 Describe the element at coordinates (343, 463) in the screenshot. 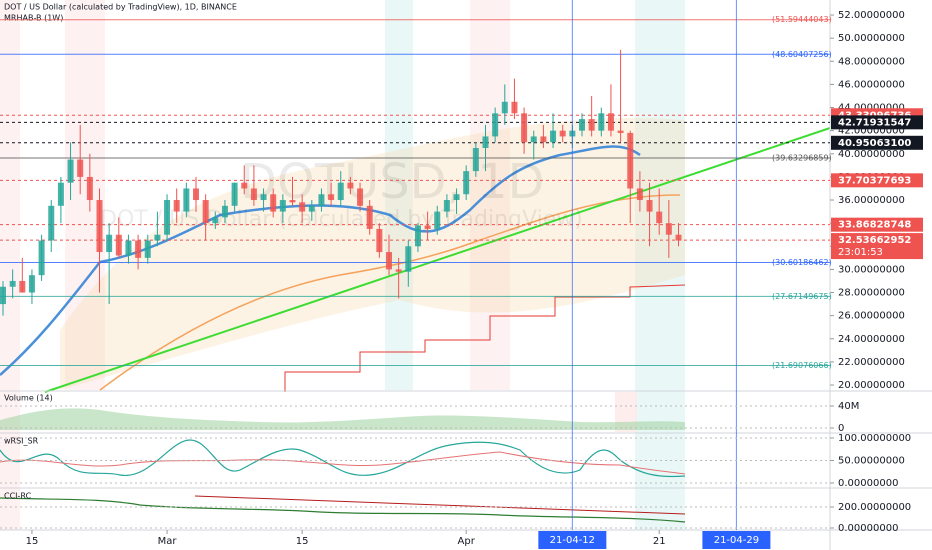

I see `wrsi-signal` at that location.